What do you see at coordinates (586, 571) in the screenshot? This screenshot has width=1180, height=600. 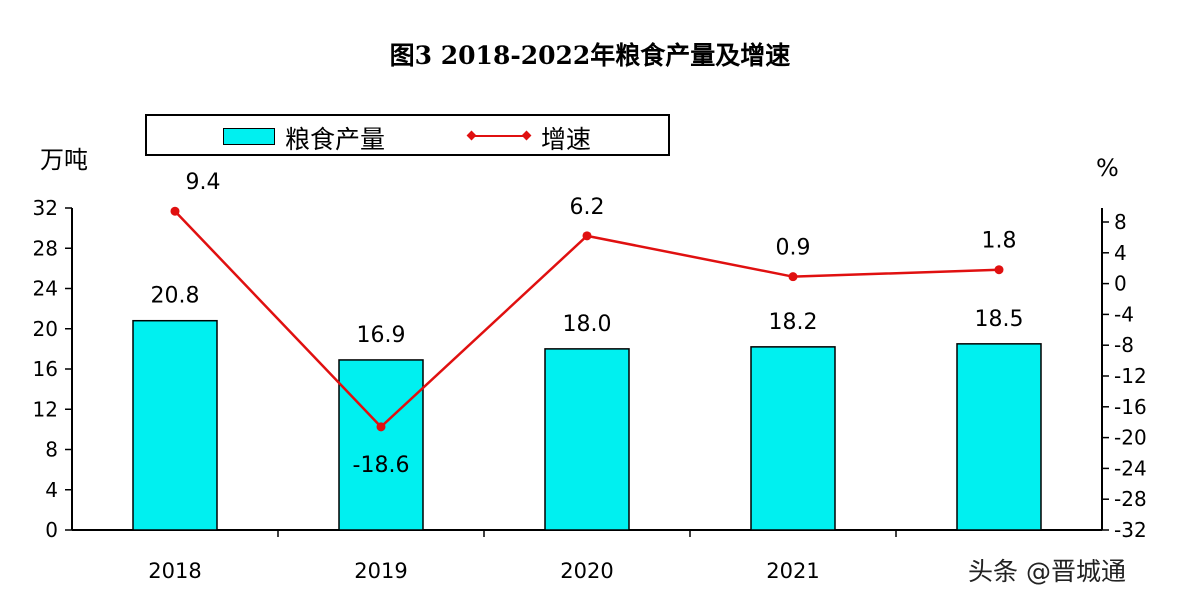 I see `x-tick-label: 2020` at bounding box center [586, 571].